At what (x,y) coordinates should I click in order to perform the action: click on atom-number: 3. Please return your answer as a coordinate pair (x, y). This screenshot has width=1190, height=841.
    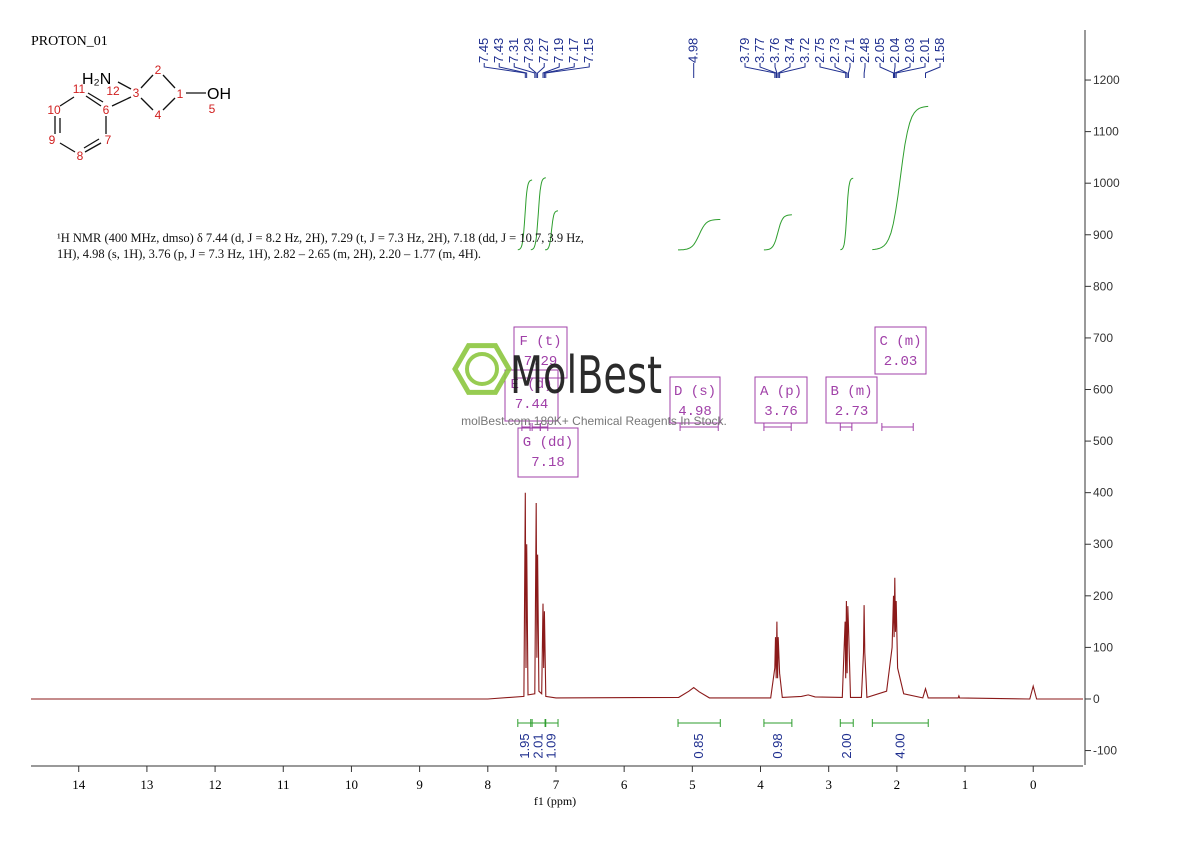
    Looking at the image, I should click on (136, 93).